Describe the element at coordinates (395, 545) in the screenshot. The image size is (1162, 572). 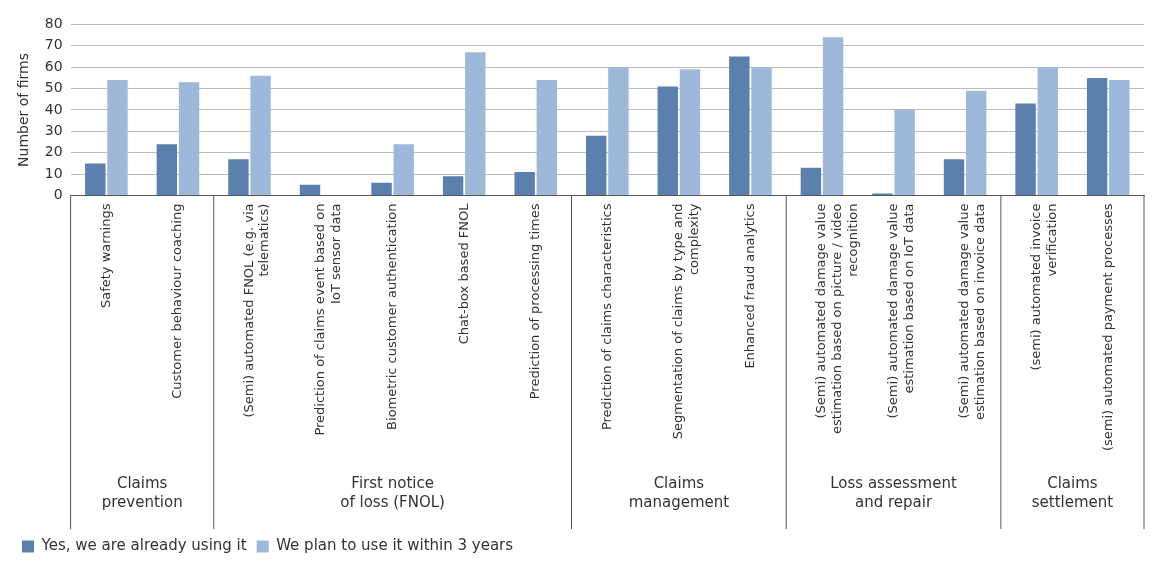
I see `legend-label: We plan to use it within 3 years` at that location.